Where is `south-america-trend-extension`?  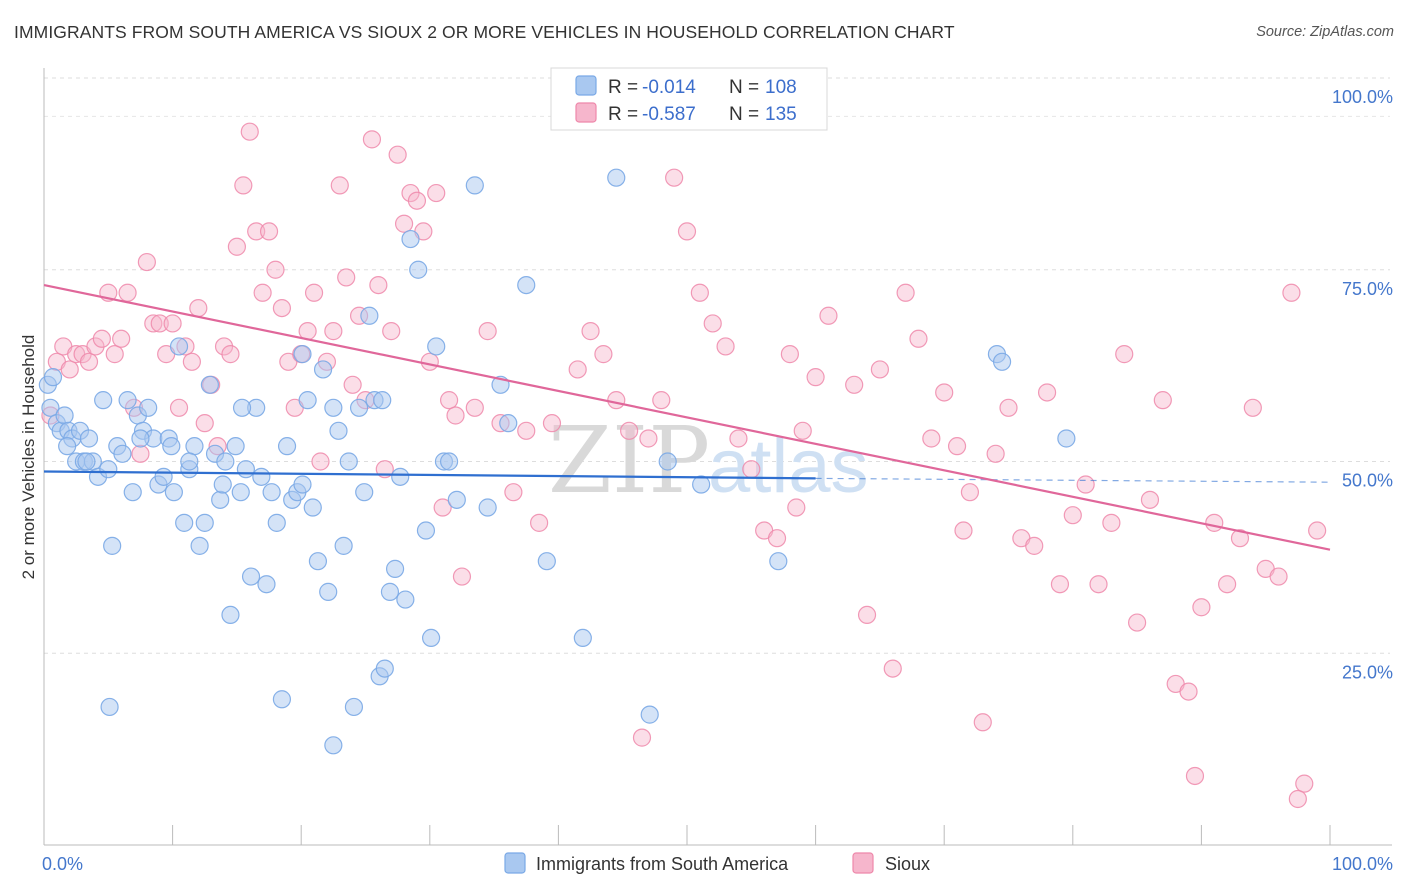 south-america-trend-extension is located at coordinates (1073, 480).